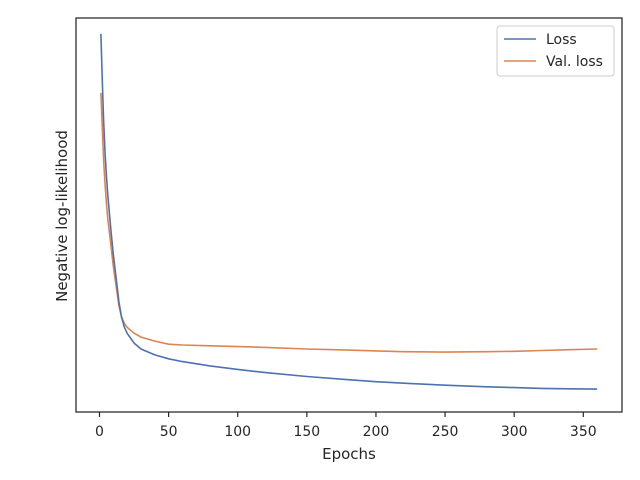 This screenshot has width=640, height=480. What do you see at coordinates (574, 62) in the screenshot?
I see `legend-label-val-loss: Val. loss` at bounding box center [574, 62].